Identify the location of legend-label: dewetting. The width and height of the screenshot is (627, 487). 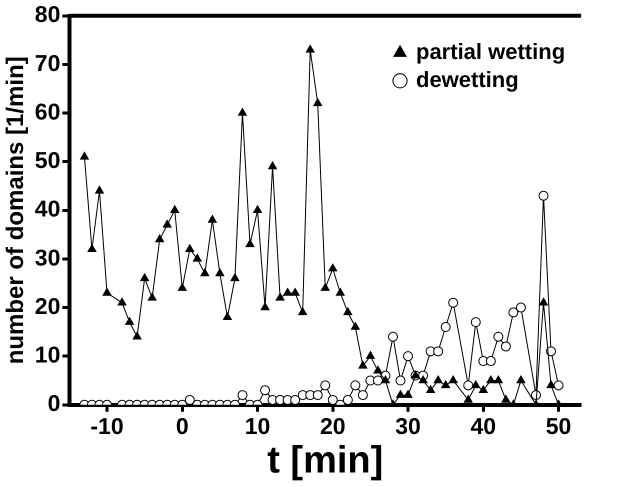
(467, 79).